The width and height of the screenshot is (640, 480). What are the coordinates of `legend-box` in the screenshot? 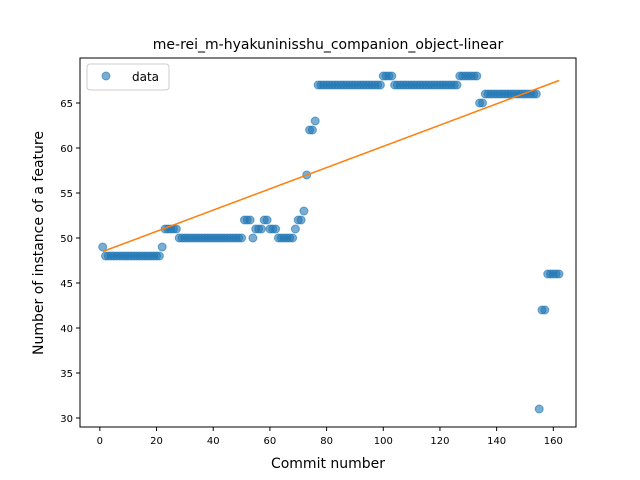 It's located at (128, 77).